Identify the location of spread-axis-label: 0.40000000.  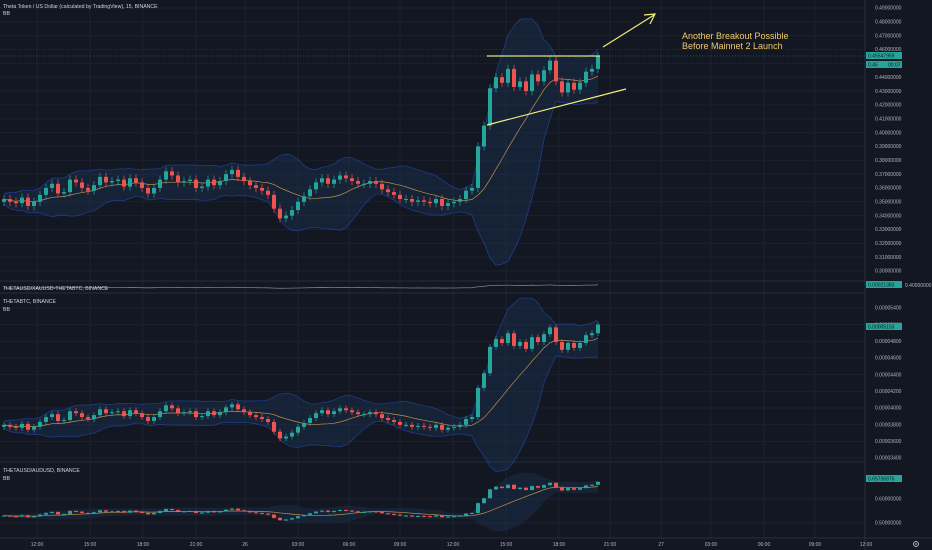
(918, 286).